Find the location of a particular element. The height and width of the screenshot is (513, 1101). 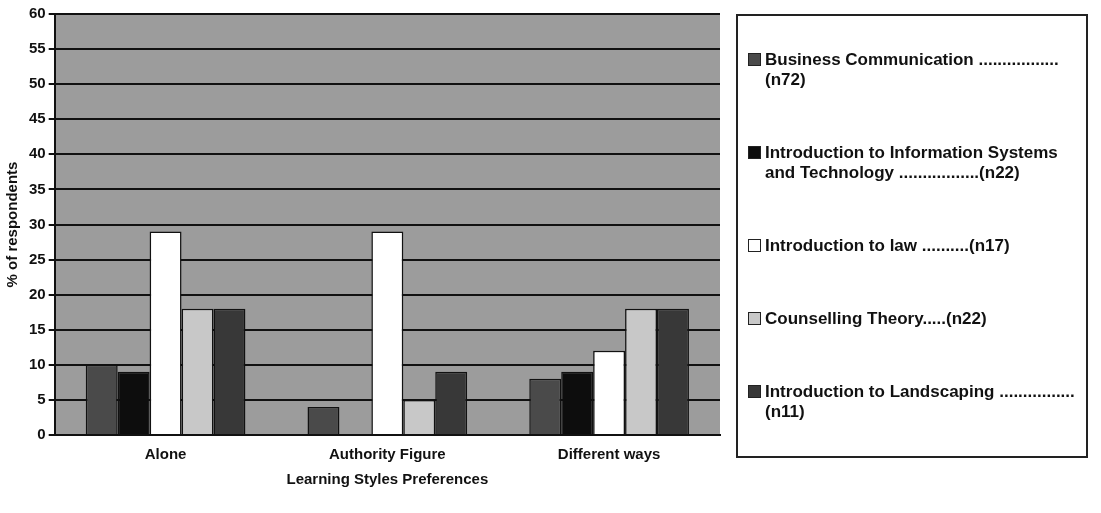

legend-label: Counselling Theory.....(n22) is located at coordinates (876, 318).